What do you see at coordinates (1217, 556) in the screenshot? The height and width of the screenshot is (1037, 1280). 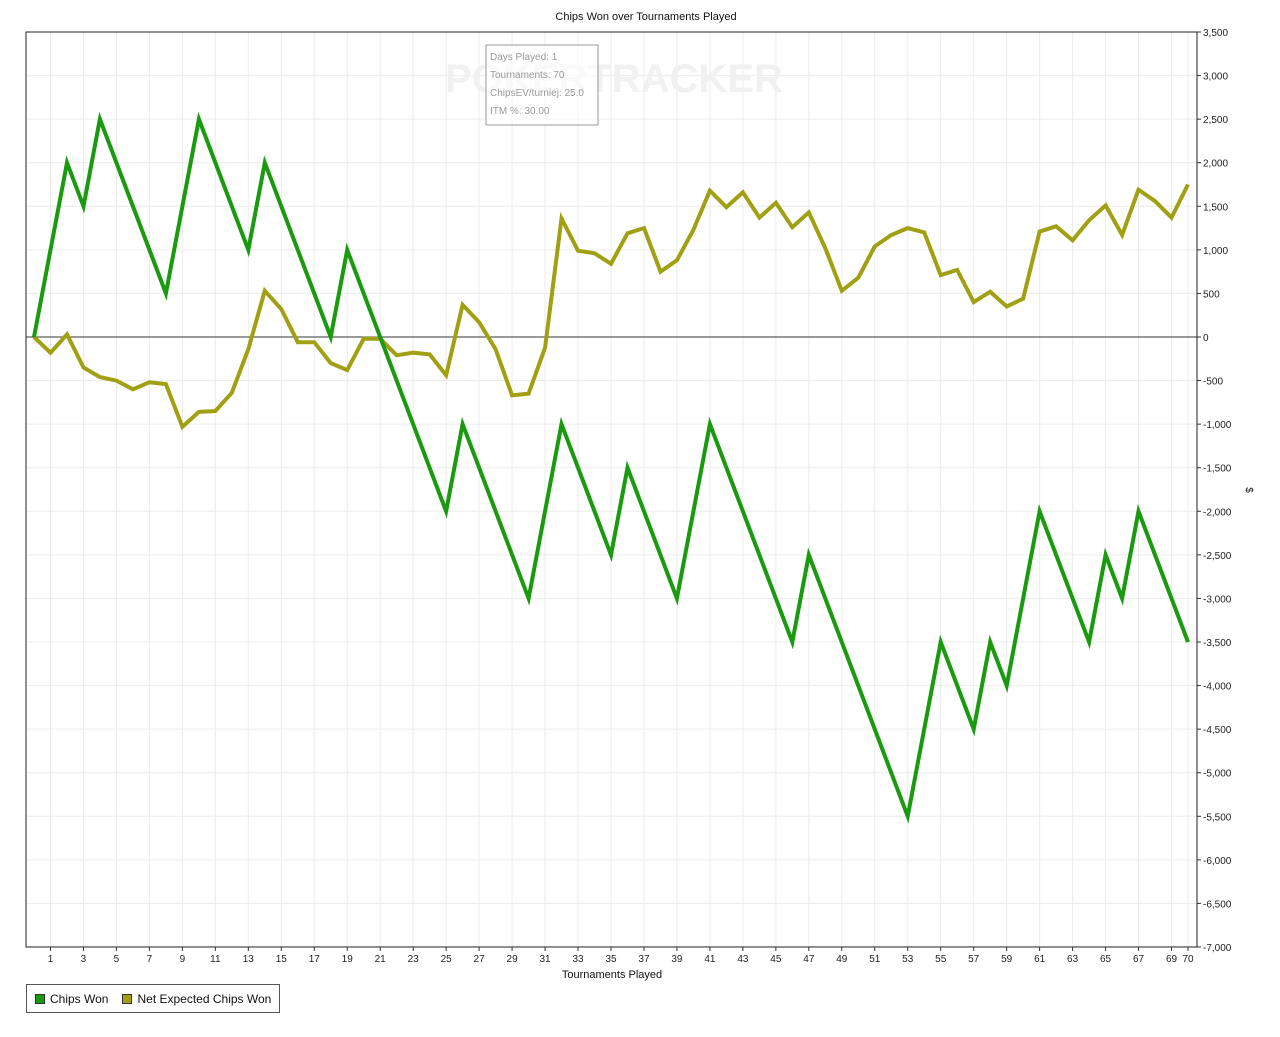 I see `y-tick-label: -2,500` at bounding box center [1217, 556].